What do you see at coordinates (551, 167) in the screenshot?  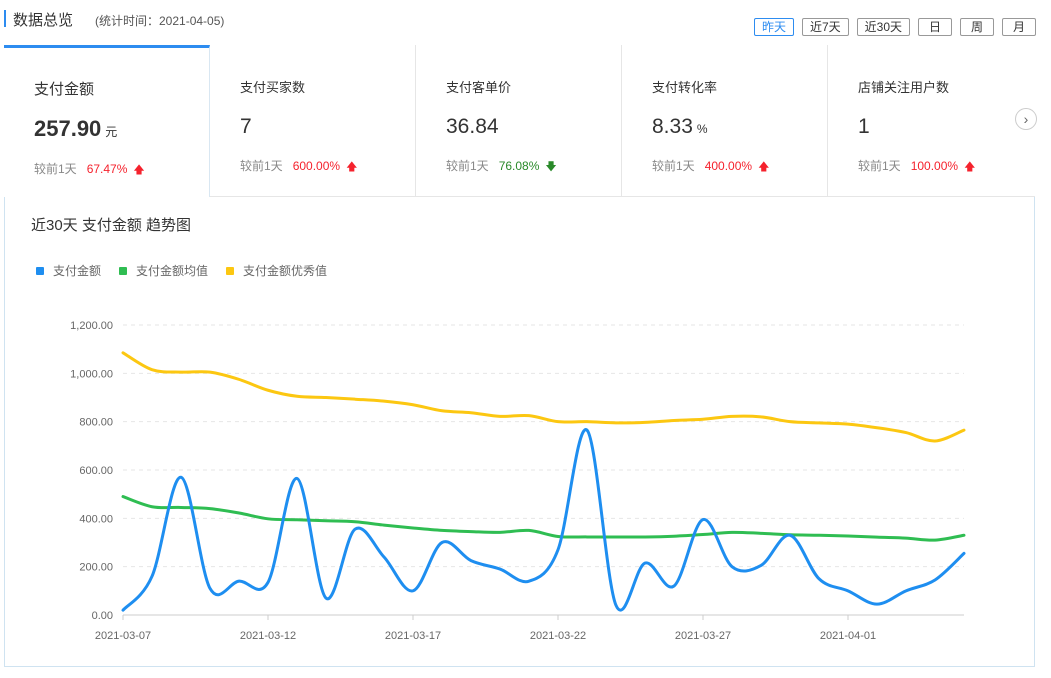 I see `arrow-down-icon: 🡇` at bounding box center [551, 167].